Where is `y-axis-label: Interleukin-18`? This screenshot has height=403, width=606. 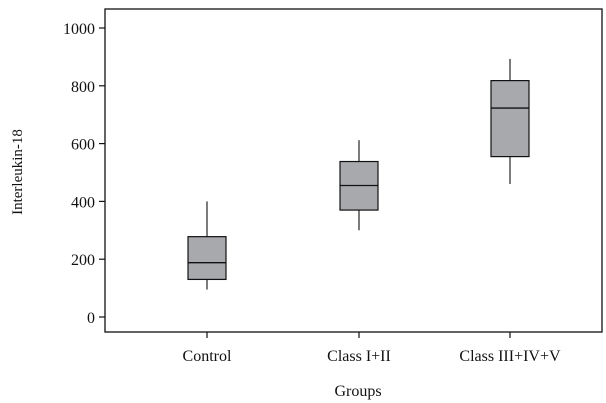 y-axis-label: Interleukin-18 is located at coordinates (18, 172).